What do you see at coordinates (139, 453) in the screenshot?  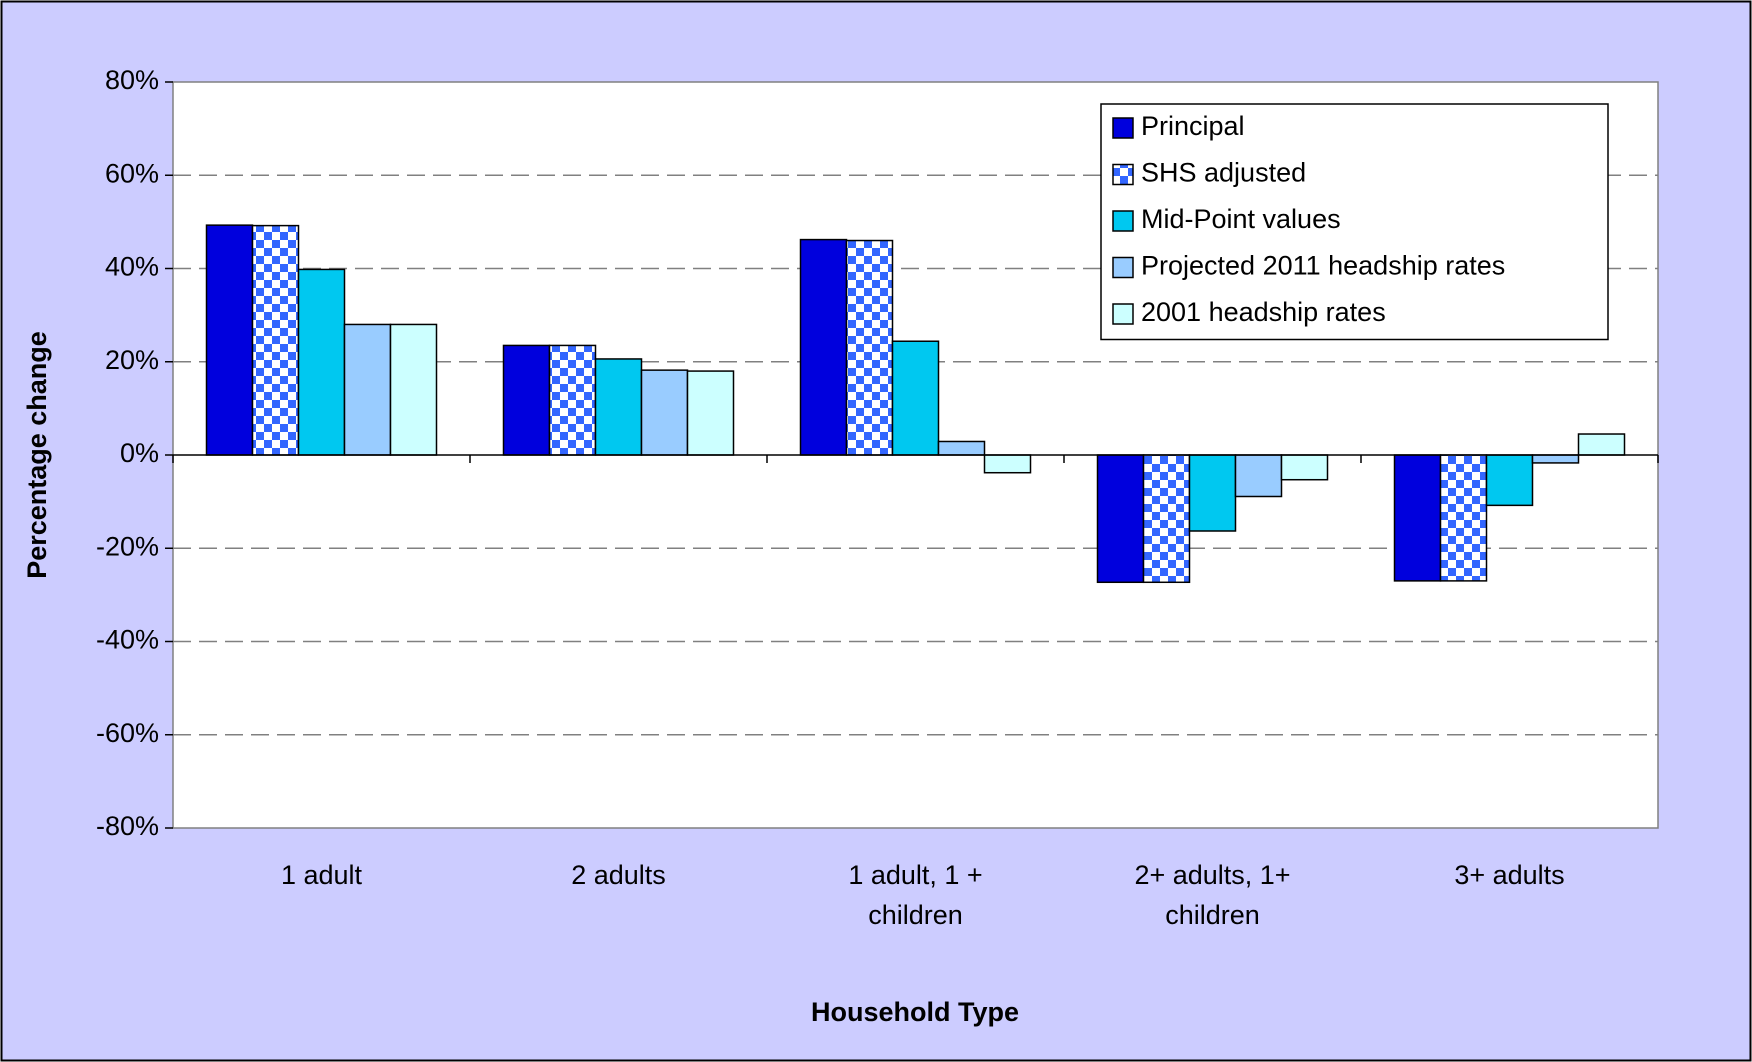 I see `y-tick-label: 0%` at bounding box center [139, 453].